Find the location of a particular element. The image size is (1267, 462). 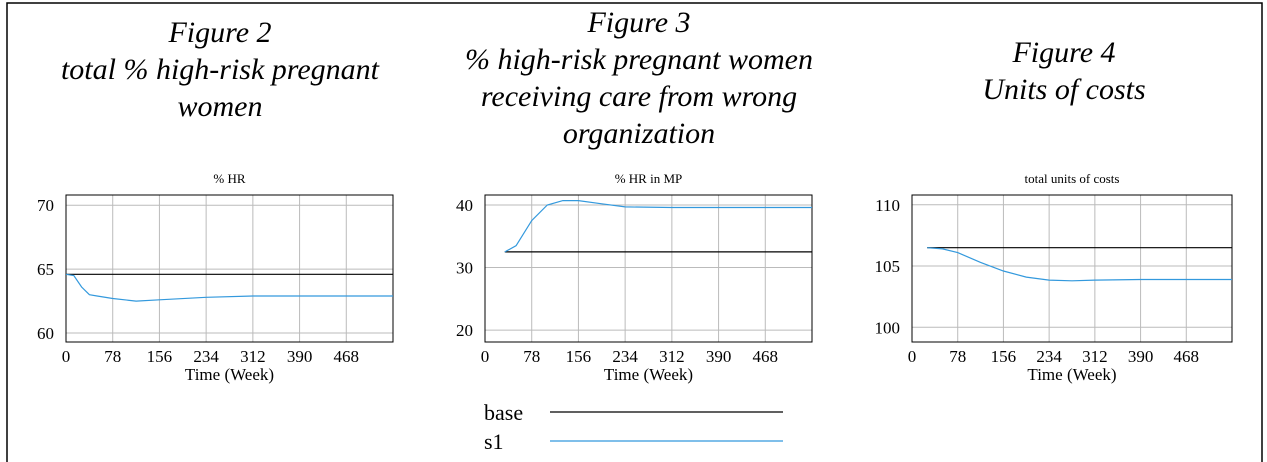

figure-heading: Figure 3 is located at coordinates (638, 22).